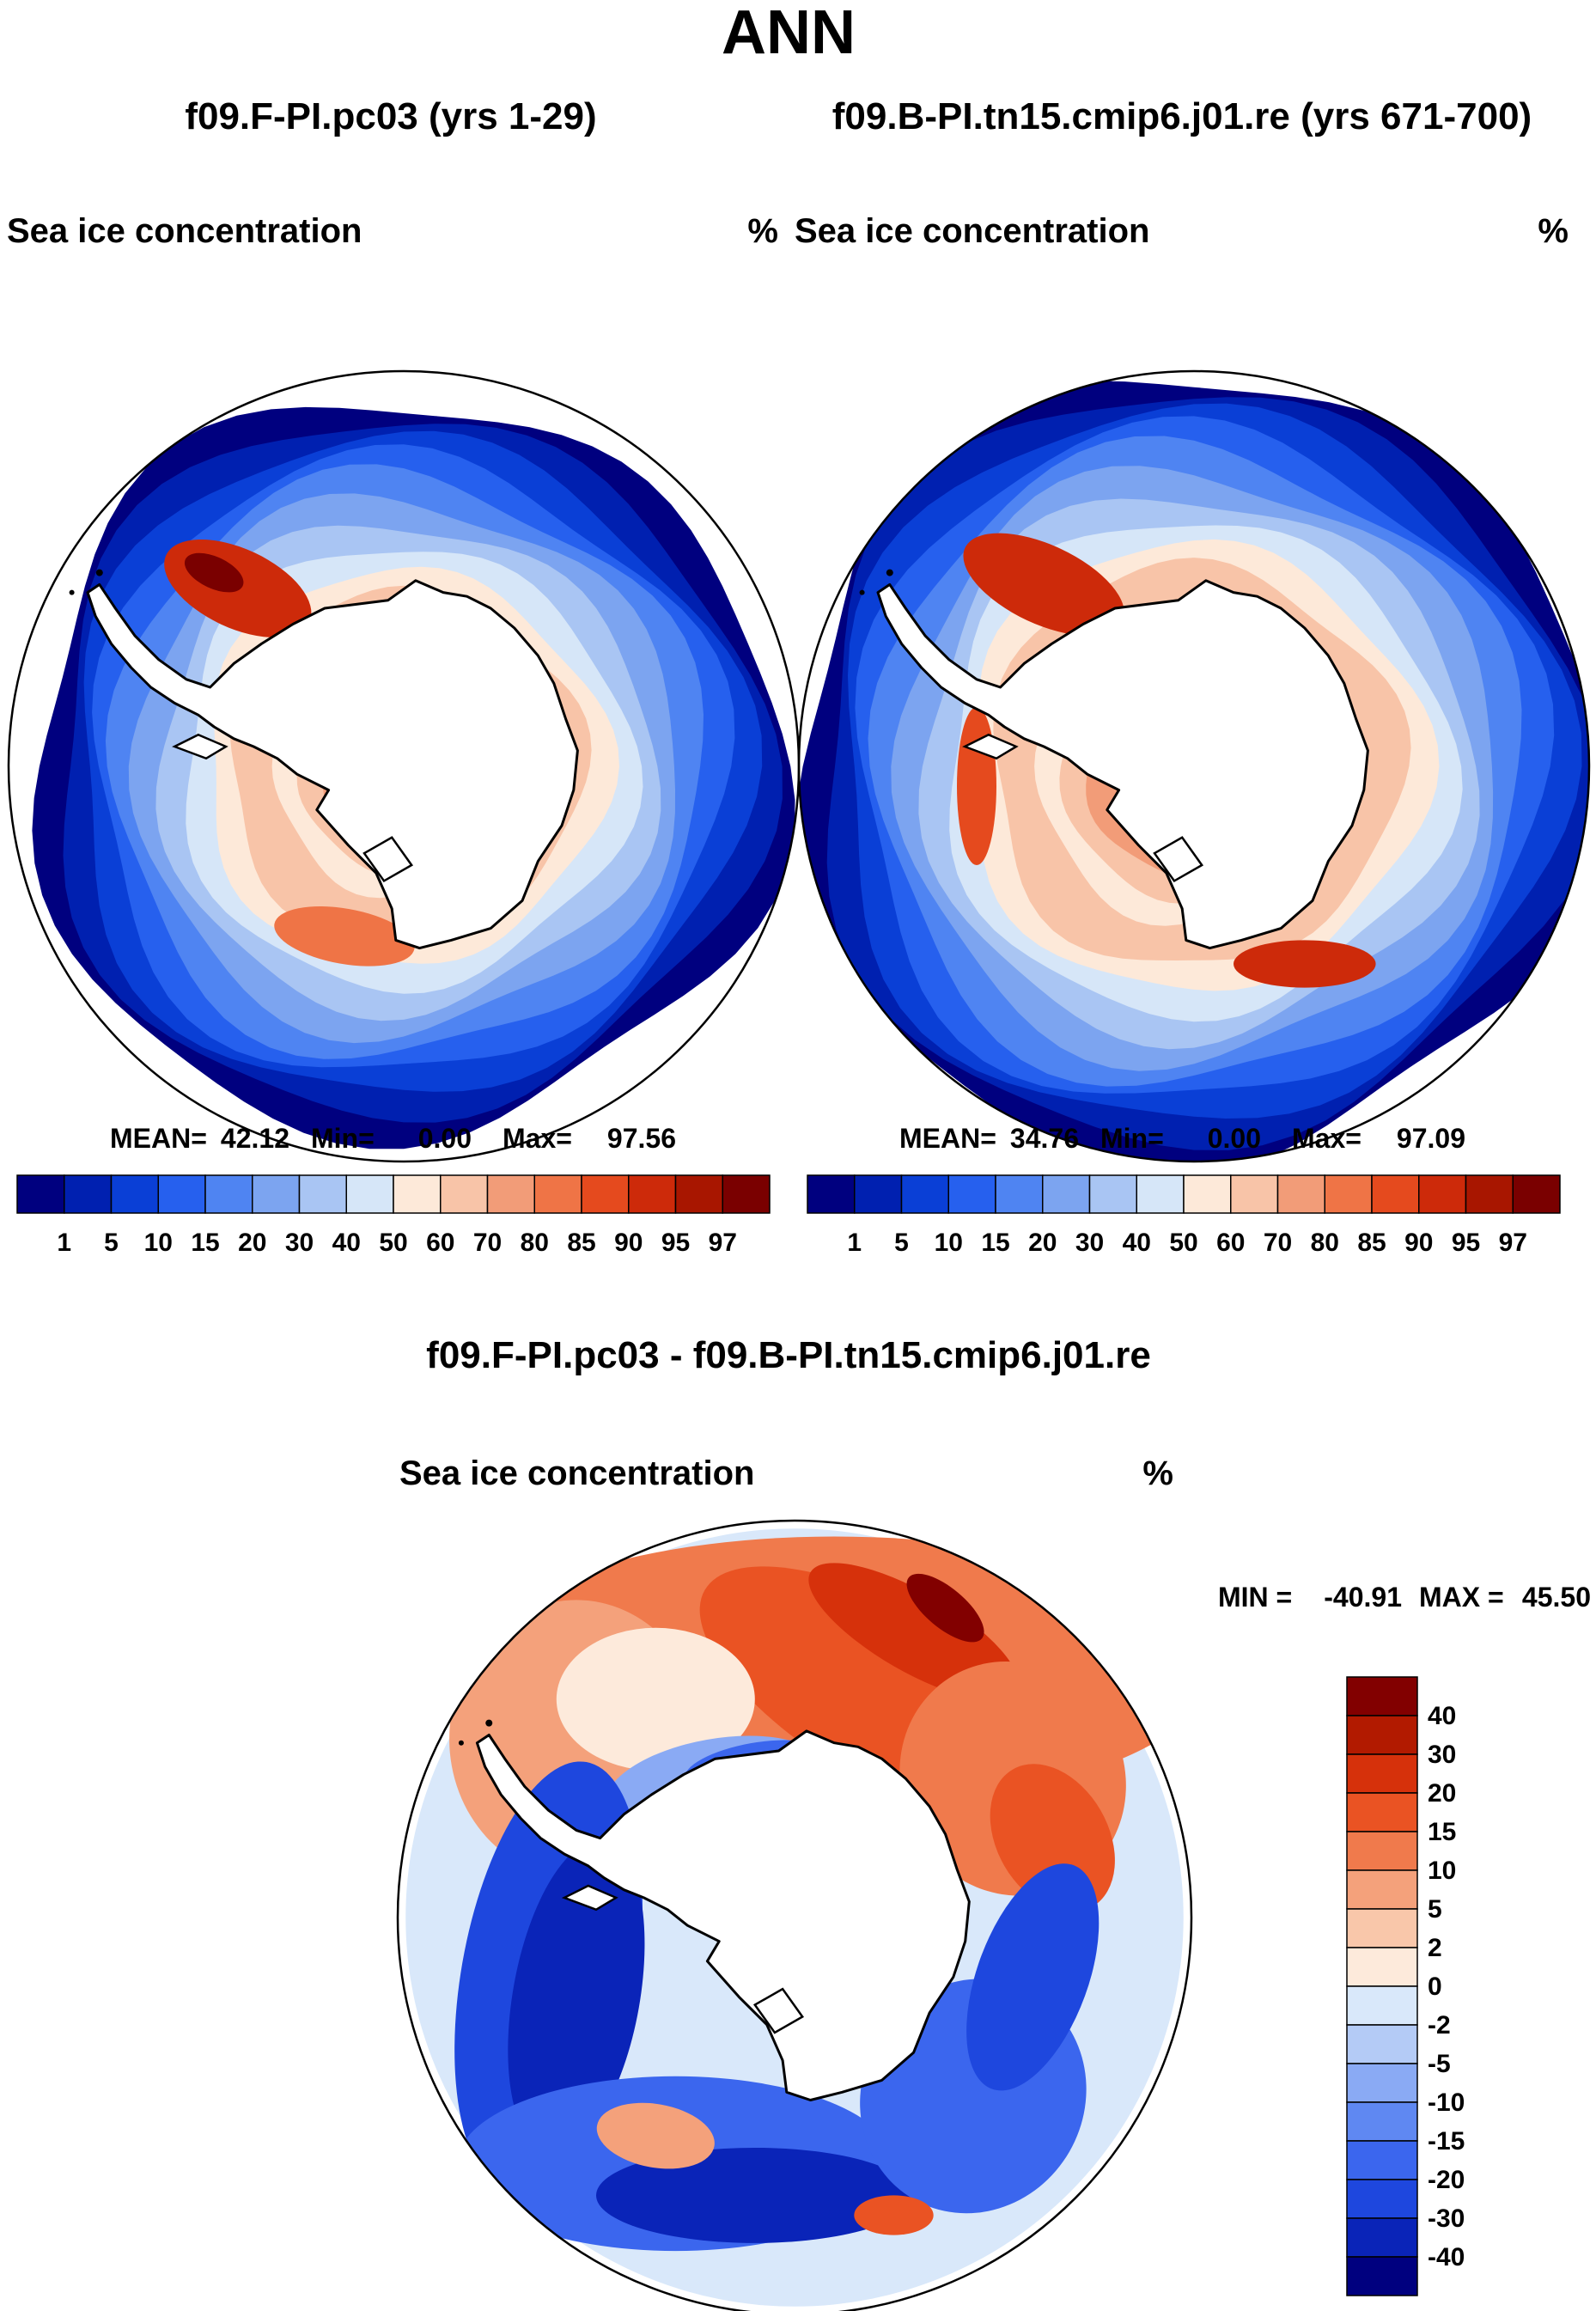 Image resolution: width=1596 pixels, height=2311 pixels. Describe the element at coordinates (1435, 1987) in the screenshot. I see `difference-colorbar-tick-label: 0` at that location.